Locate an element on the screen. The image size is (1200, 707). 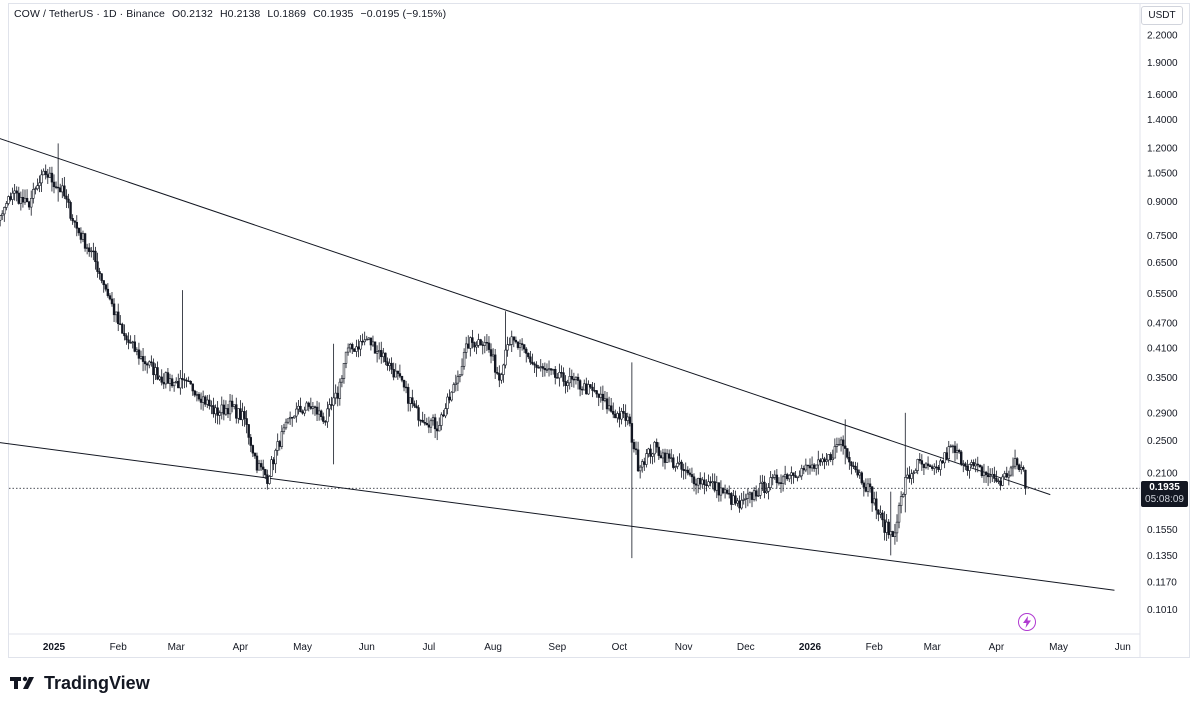
time-tick-label: Jun is located at coordinates (367, 647).